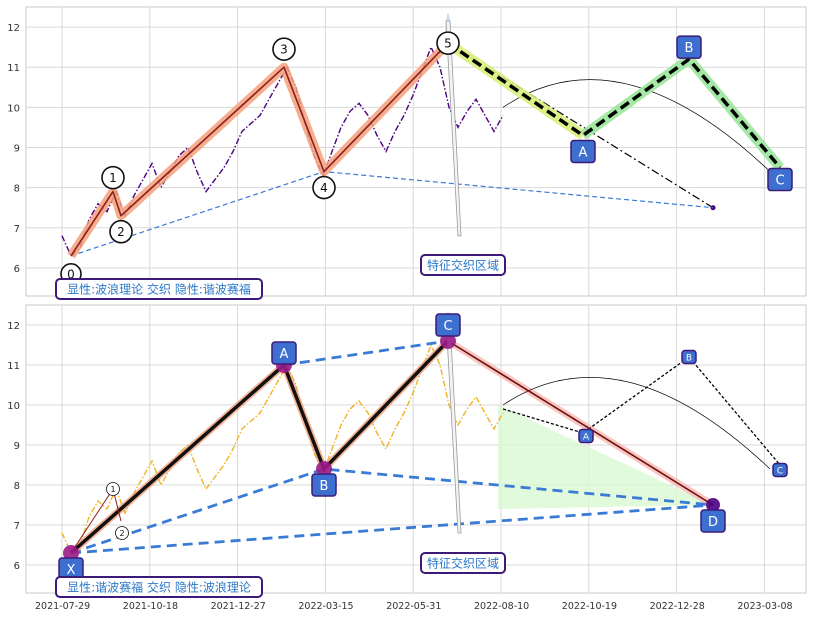 The width and height of the screenshot is (813, 621). Describe the element at coordinates (392, 529) in the screenshot. I see `harmonic-xd` at that location.